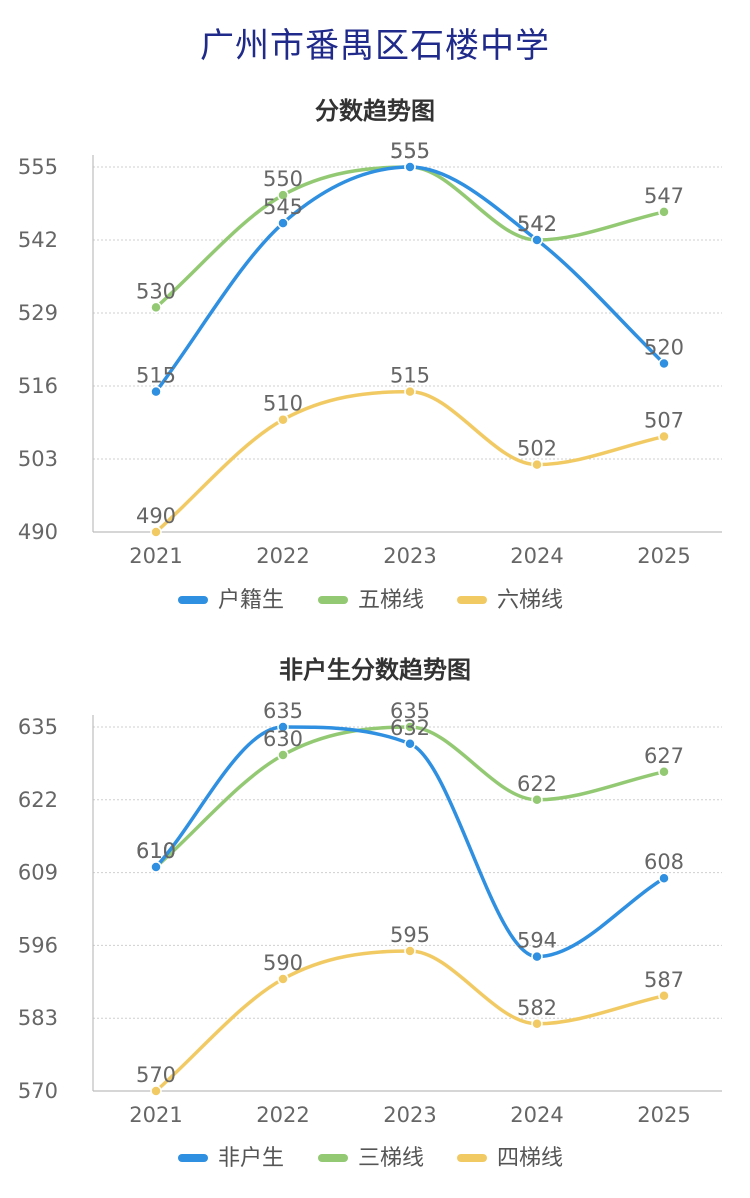 The image size is (750, 1198). I want to click on legend-label: 四梯线, so click(530, 1158).